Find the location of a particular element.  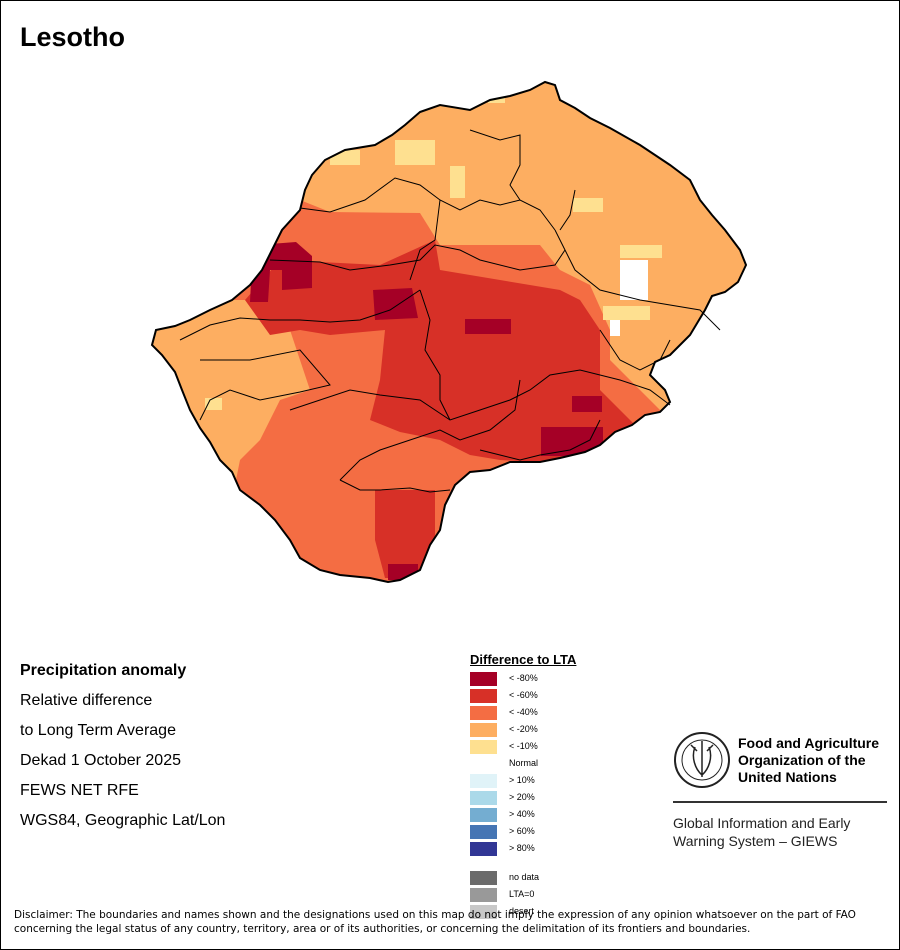

legend-label: no data is located at coordinates (524, 877).